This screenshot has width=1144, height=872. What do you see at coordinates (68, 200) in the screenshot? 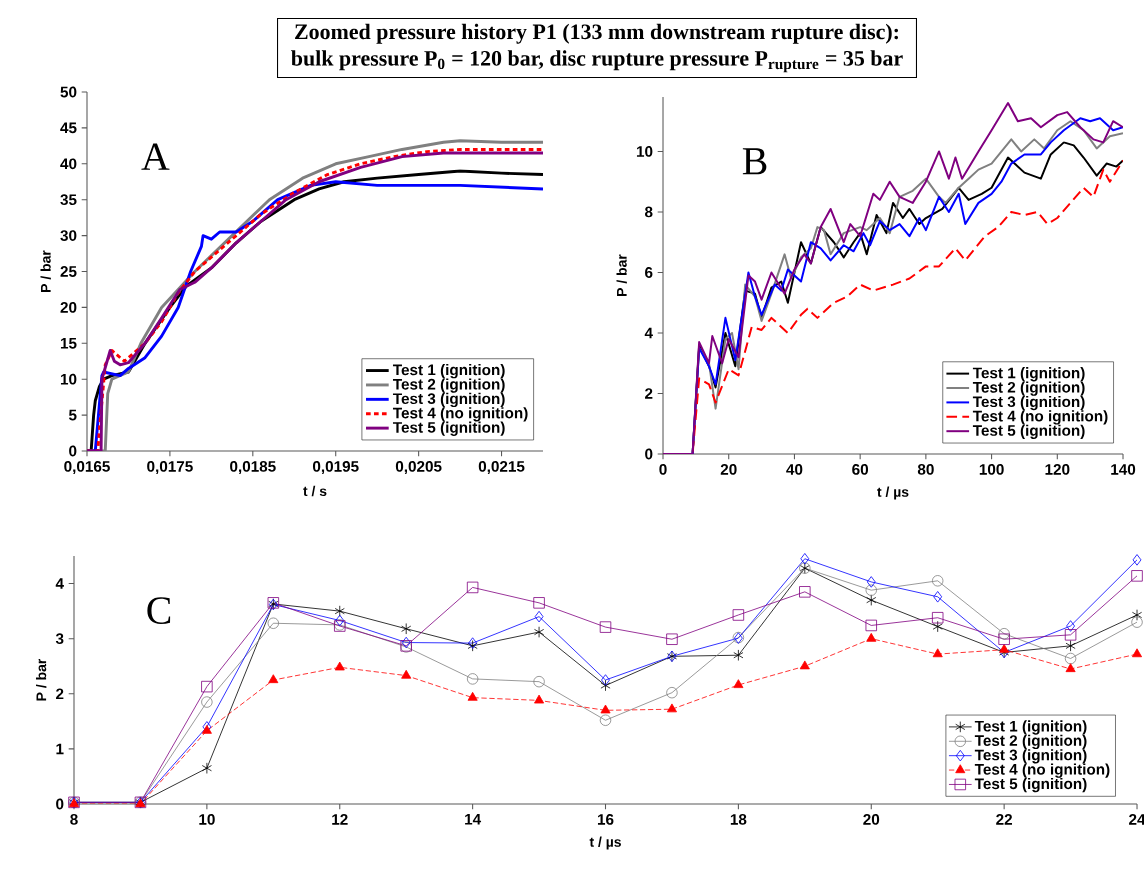
I see `y-tick-label: 35` at bounding box center [68, 200].